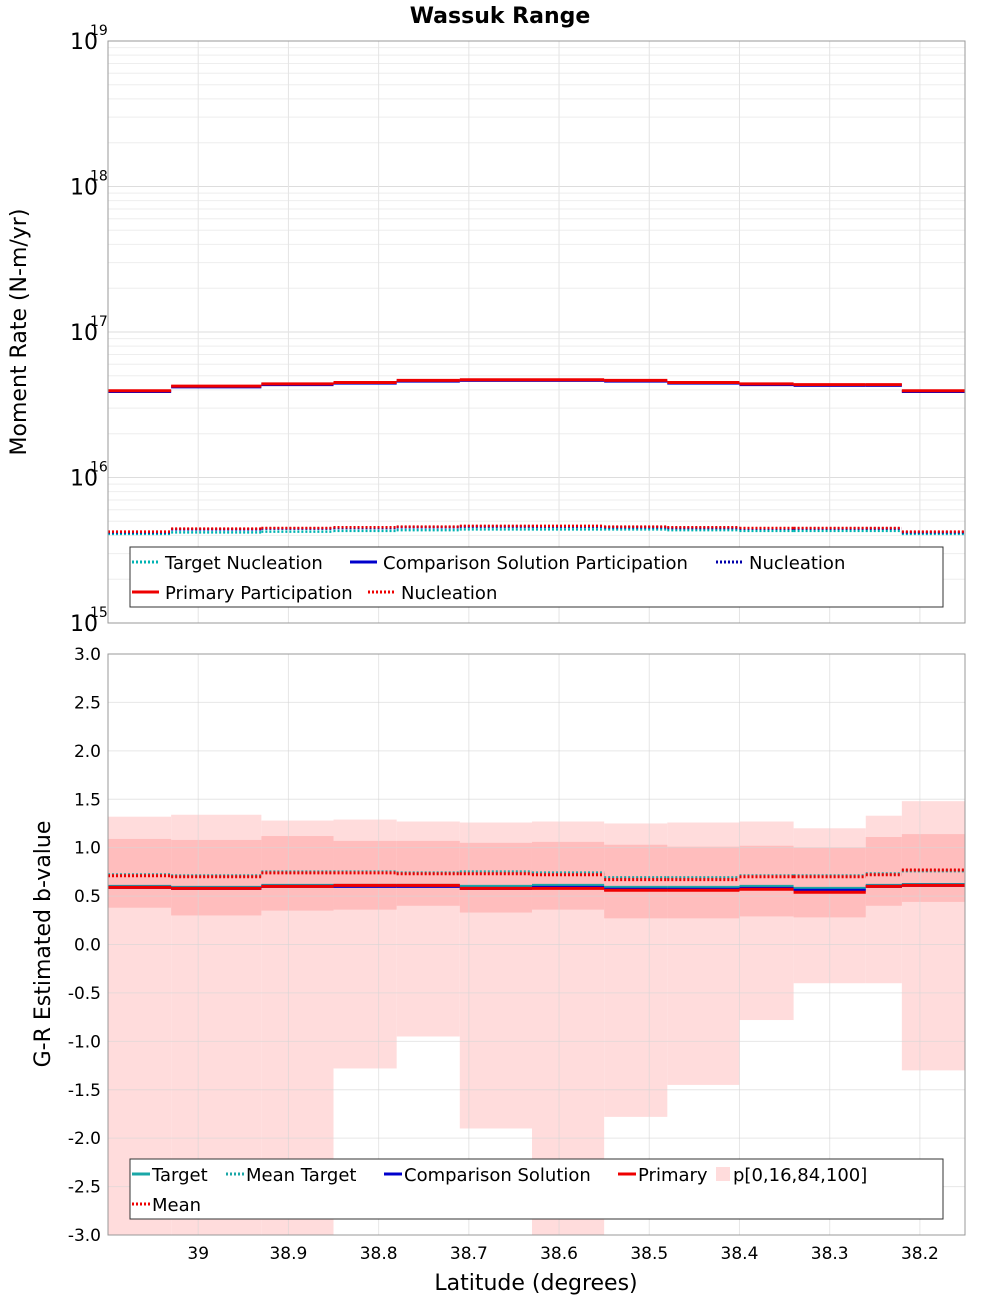 The height and width of the screenshot is (1300, 1000). I want to click on x-tick-label: 38.2, so click(920, 1254).